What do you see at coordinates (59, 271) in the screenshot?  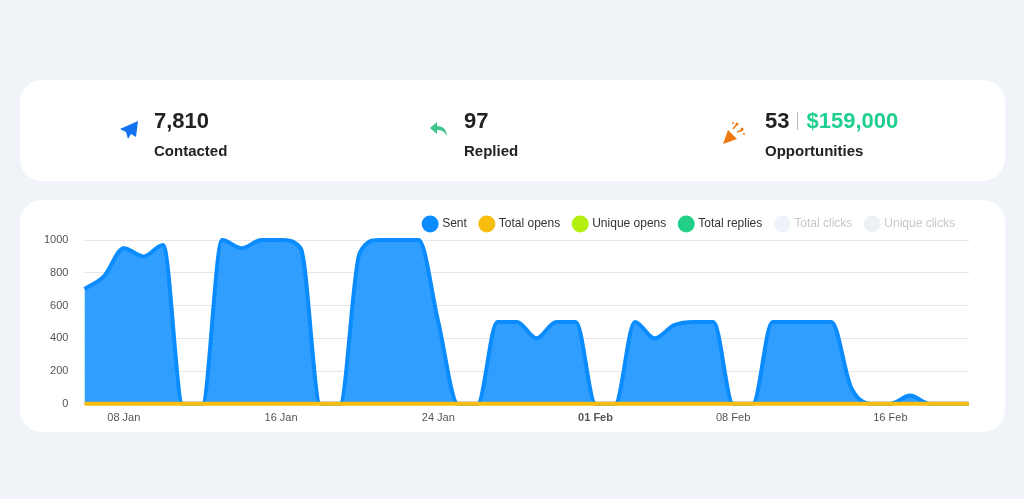 I see `y-tick-label: 800` at bounding box center [59, 271].